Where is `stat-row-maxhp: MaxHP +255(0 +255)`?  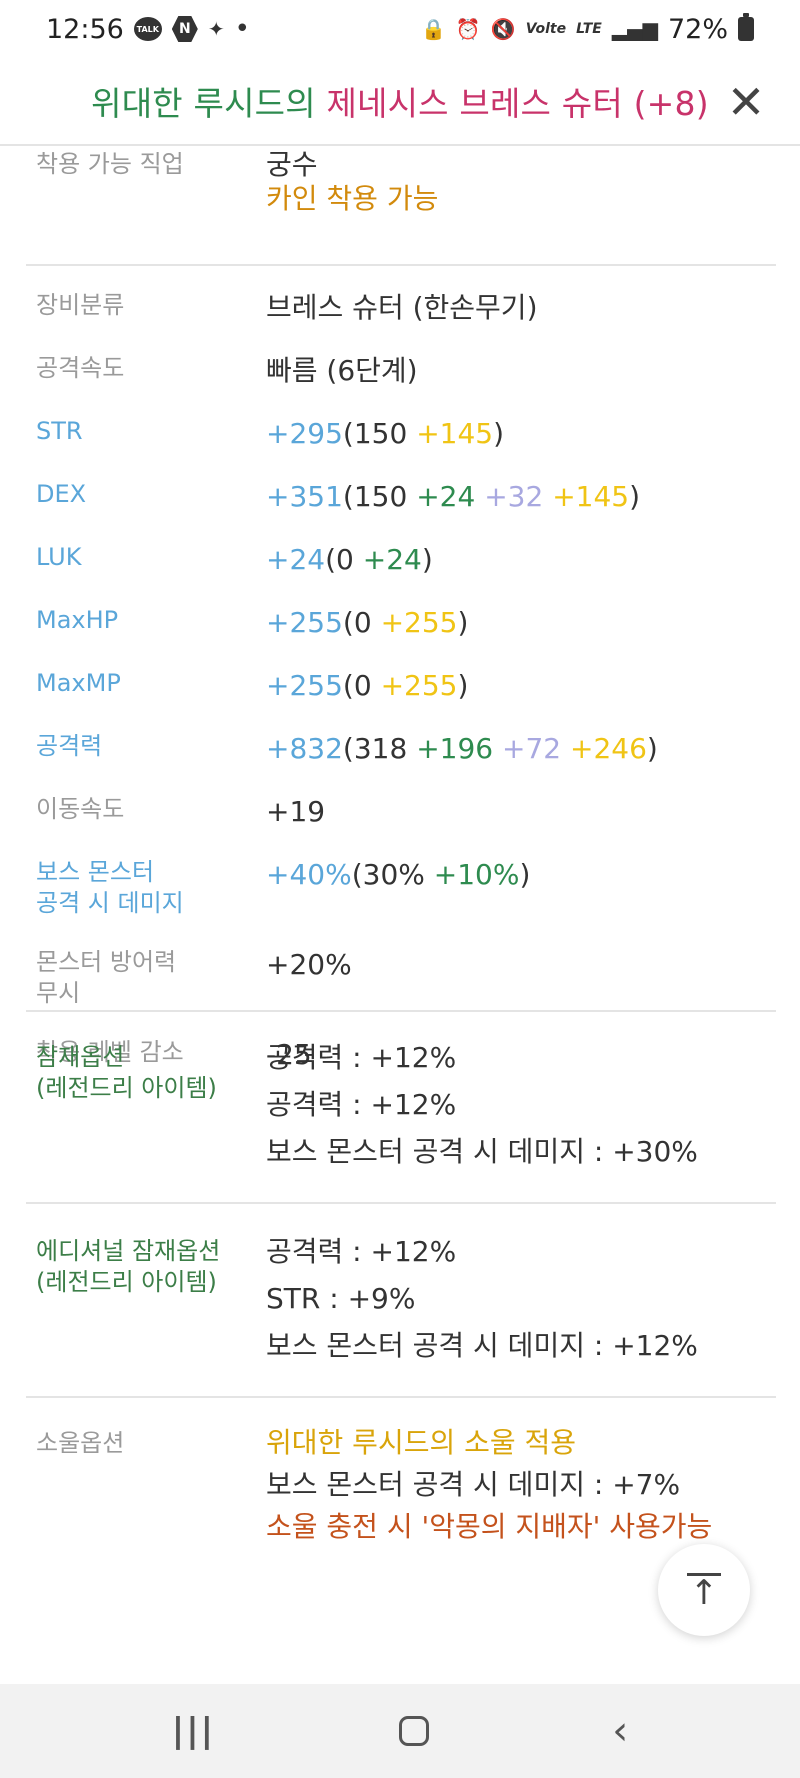 stat-row-maxhp: MaxHP +255(0 +255) is located at coordinates (401, 636).